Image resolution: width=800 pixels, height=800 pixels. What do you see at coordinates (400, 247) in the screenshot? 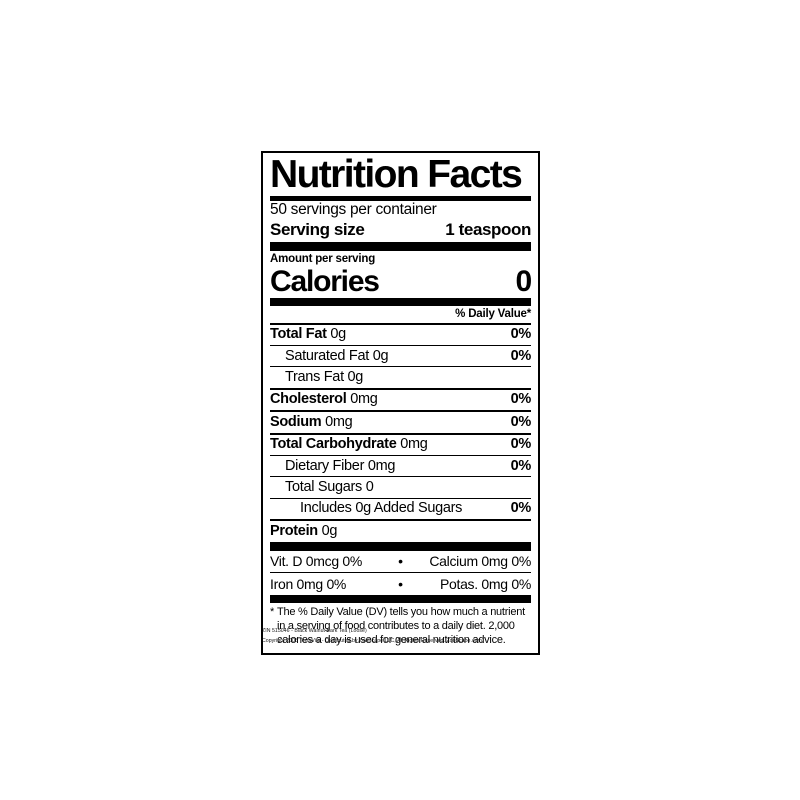
I see `serving-calories-separator-bar` at bounding box center [400, 247].